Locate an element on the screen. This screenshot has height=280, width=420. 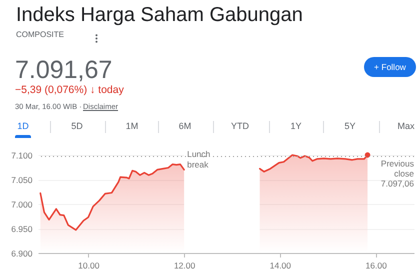
text: 5D is located at coordinates (77, 126).